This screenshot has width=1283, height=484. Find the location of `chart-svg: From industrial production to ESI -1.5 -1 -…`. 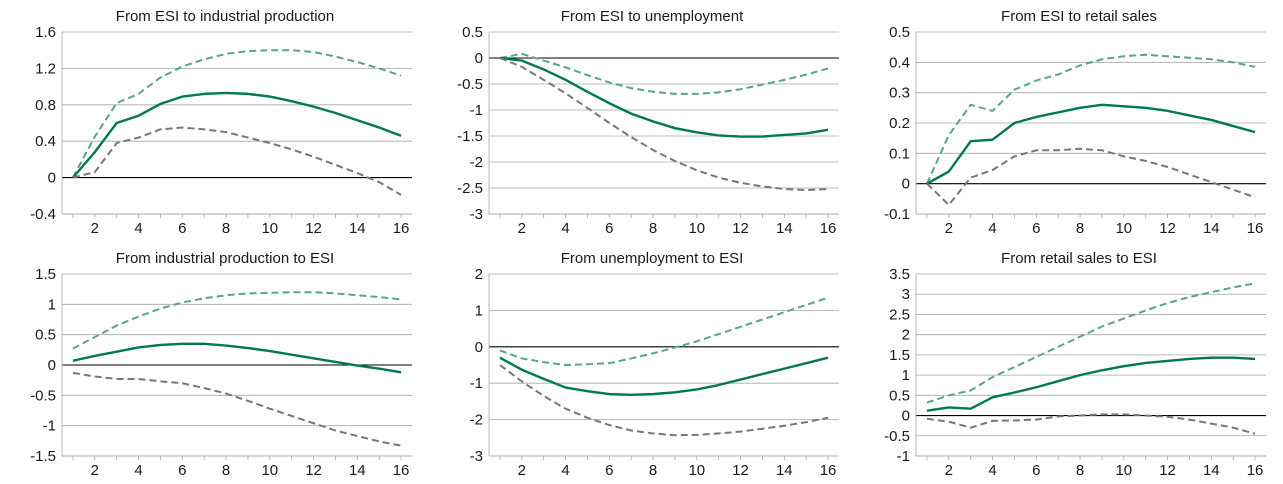

chart-svg: From industrial production to ESI -1.5 -1 -… is located at coordinates (221, 364).